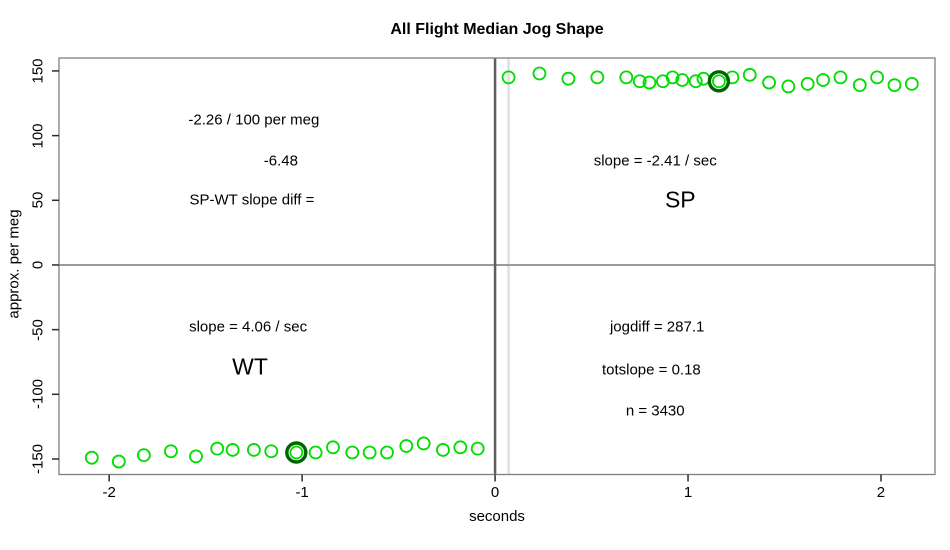 Image resolution: width=950 pixels, height=550 pixels. I want to click on annotation-text: SP, so click(680, 199).